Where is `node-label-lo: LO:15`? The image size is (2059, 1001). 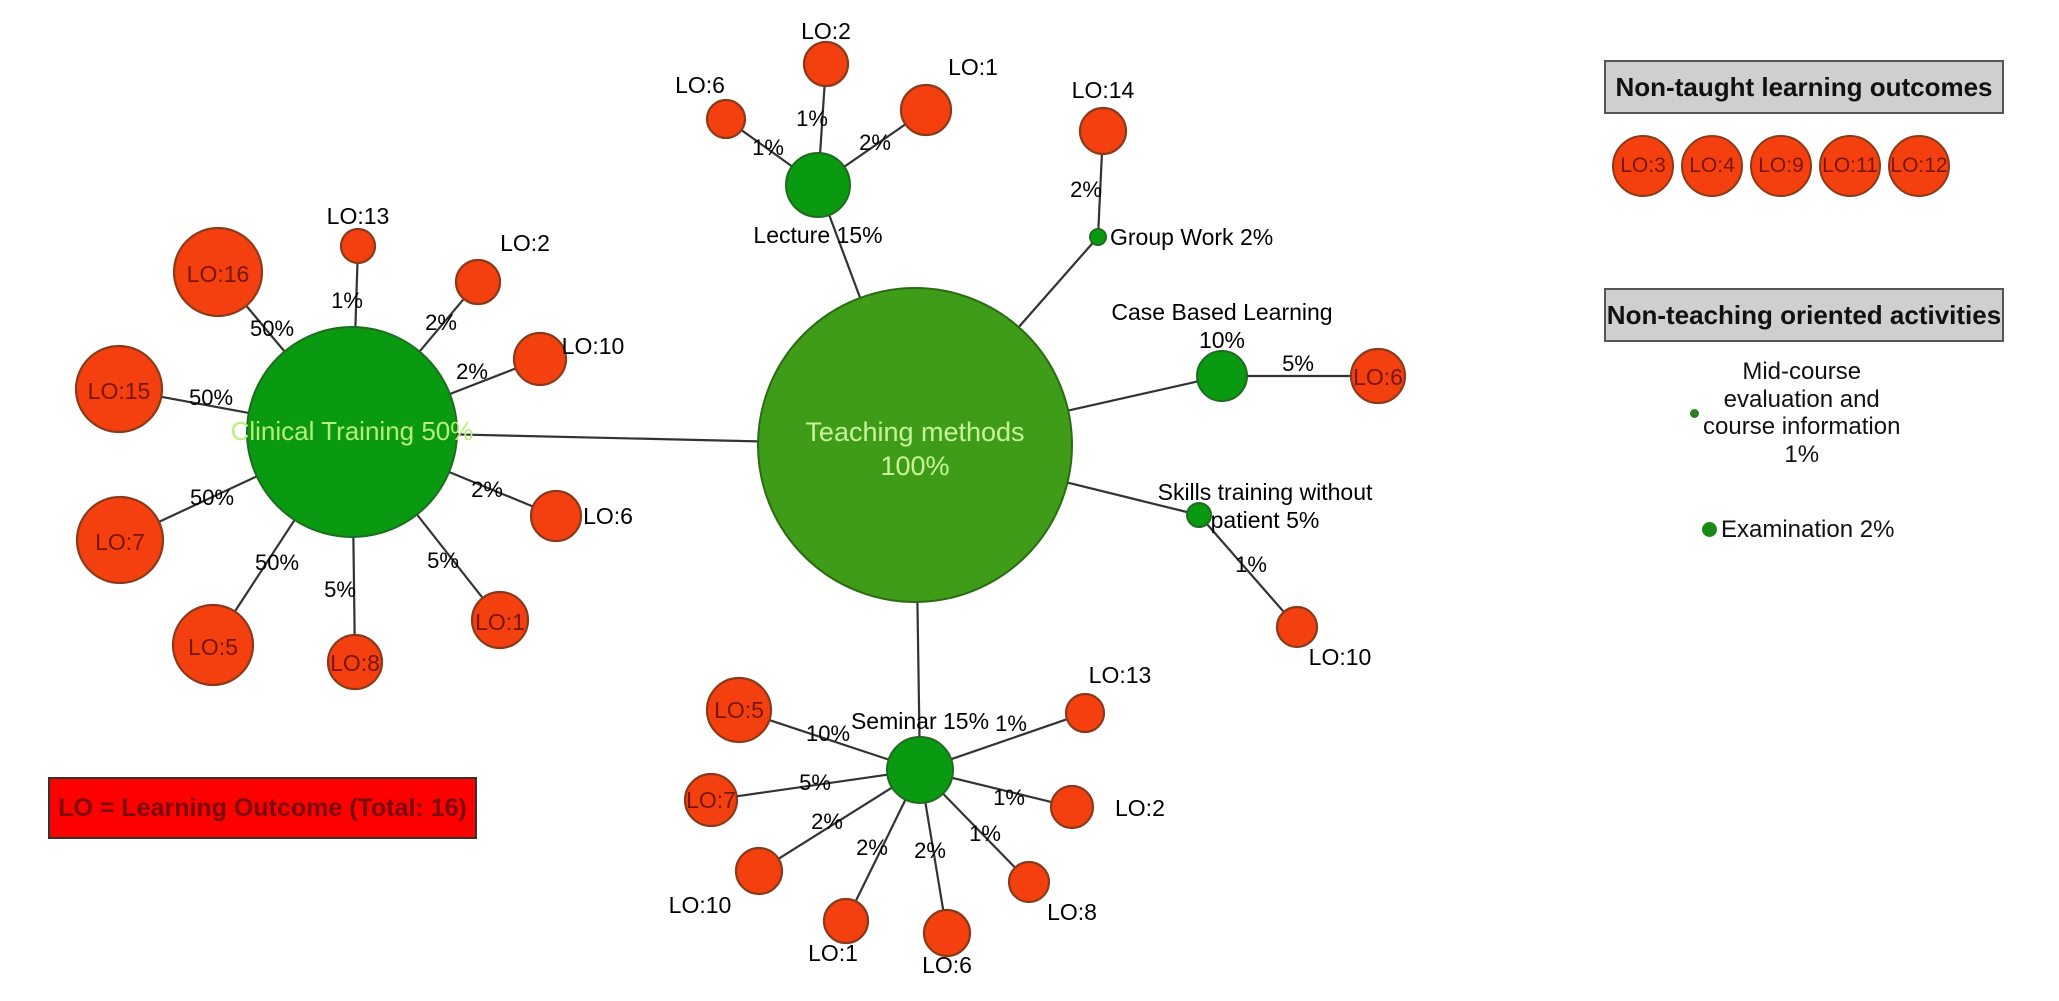 node-label-lo: LO:15 is located at coordinates (119, 391).